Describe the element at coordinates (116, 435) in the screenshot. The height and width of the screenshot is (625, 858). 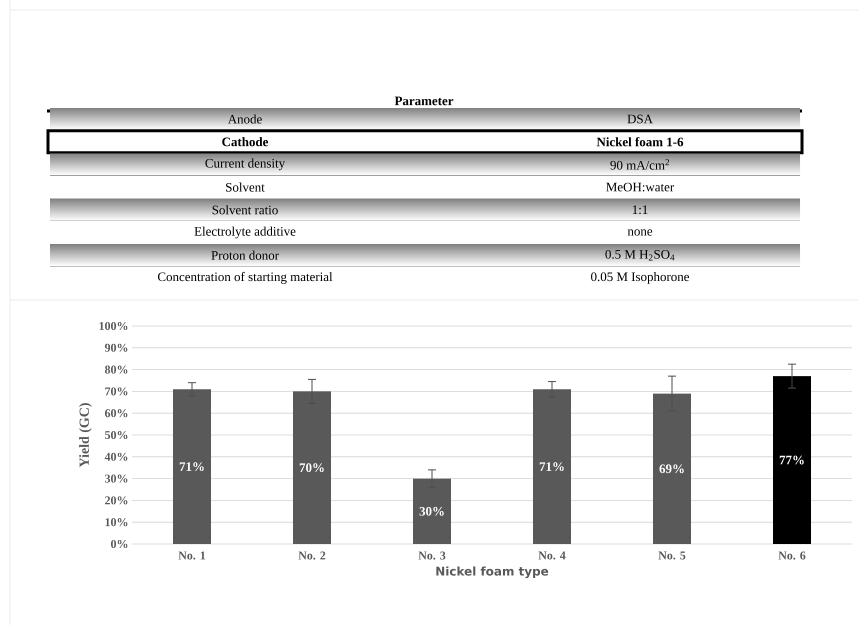
I see `y-tick-label: 50%` at that location.